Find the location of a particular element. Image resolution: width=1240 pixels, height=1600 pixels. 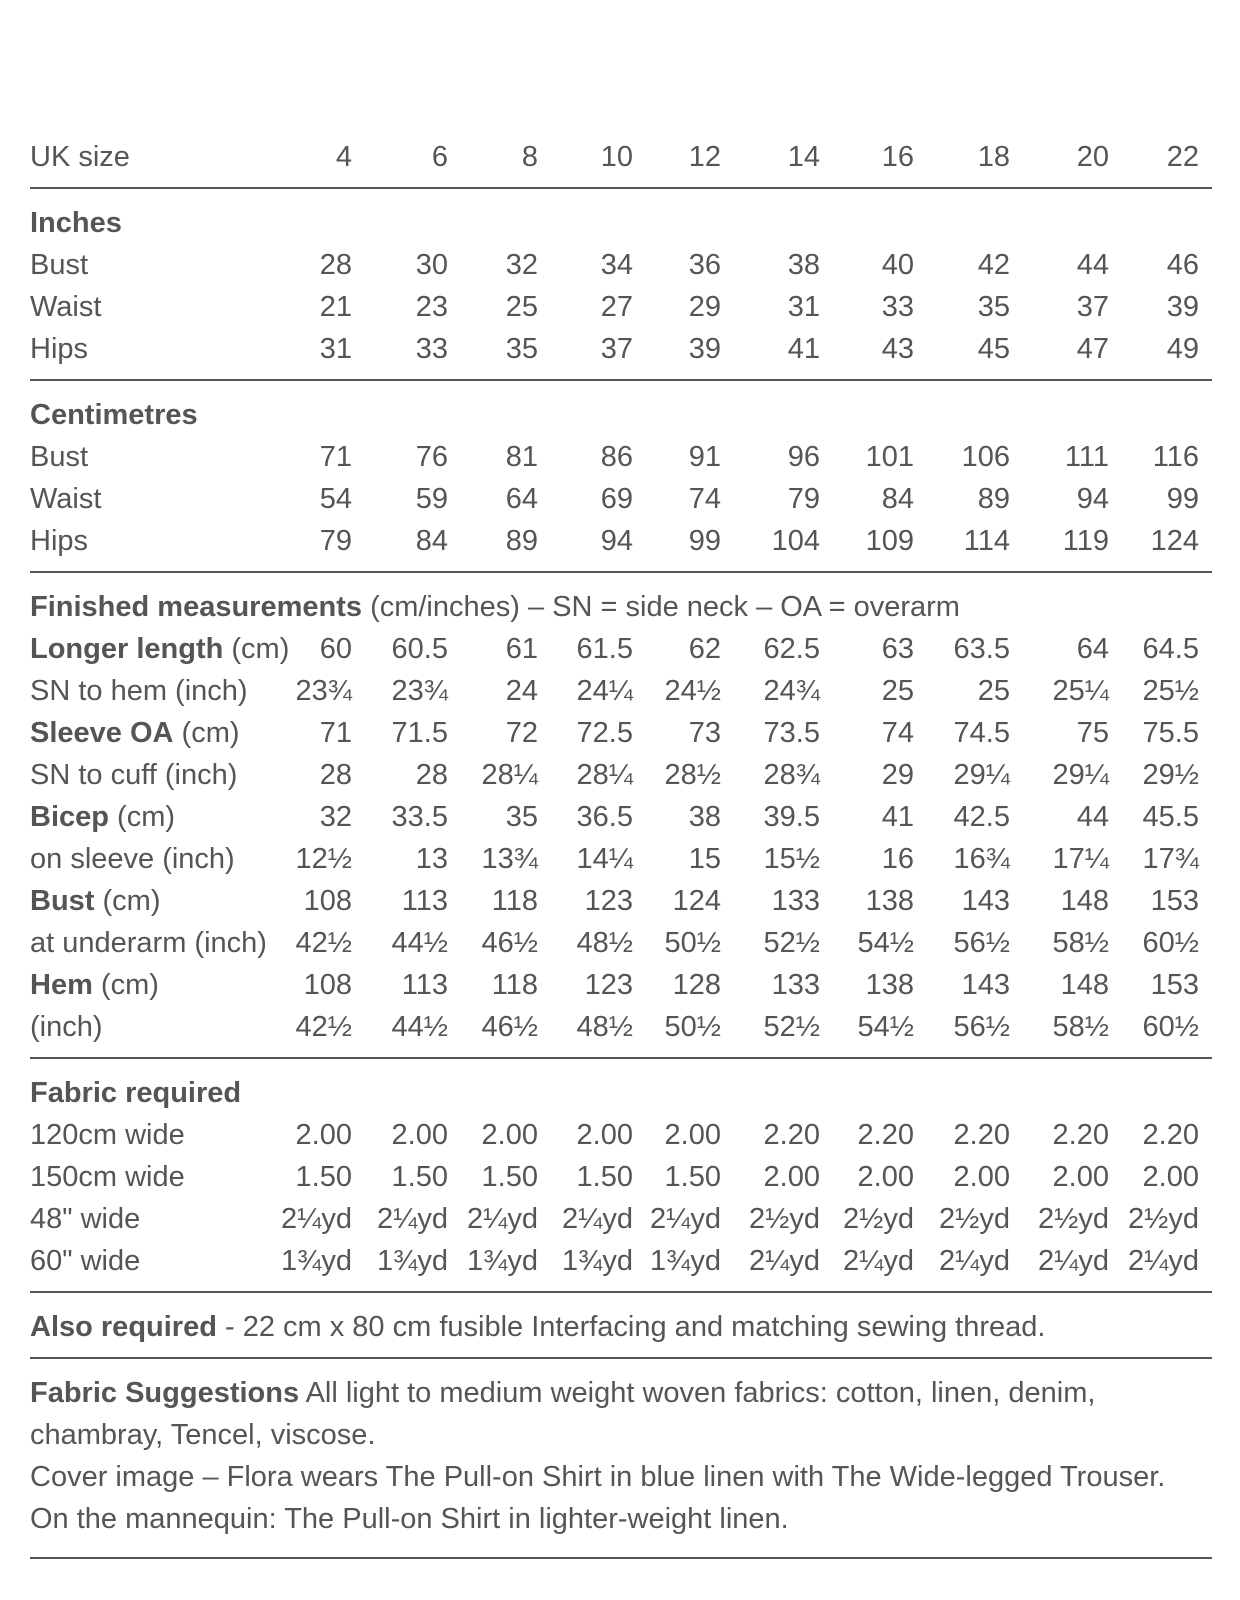

cell: 28¼ is located at coordinates (509, 775).